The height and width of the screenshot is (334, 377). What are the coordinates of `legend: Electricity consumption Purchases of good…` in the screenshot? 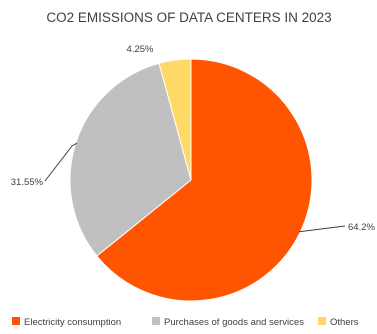 It's located at (185, 322).